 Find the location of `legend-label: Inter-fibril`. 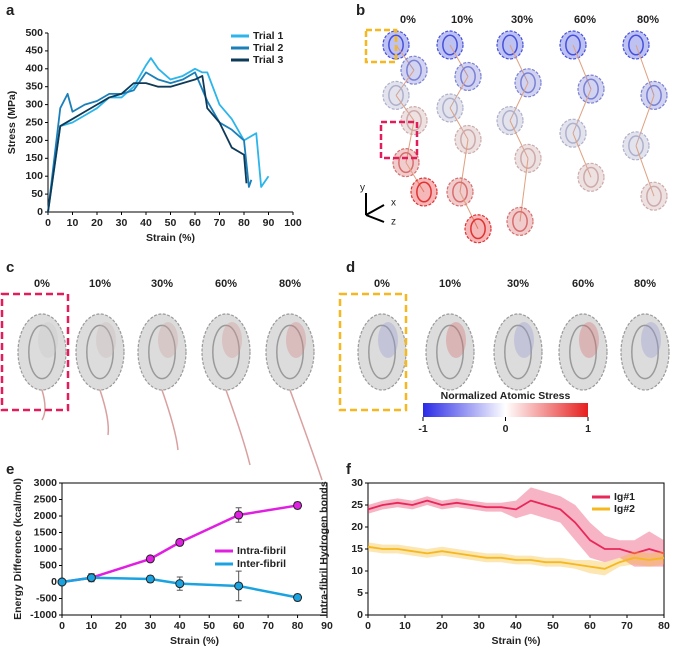

legend-label: Inter-fibril is located at coordinates (261, 564).